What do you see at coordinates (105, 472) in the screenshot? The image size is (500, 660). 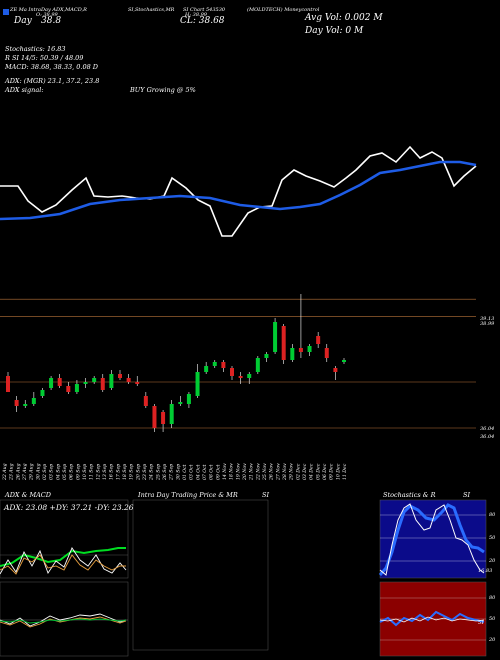 I see `date-tick-label: 13 Sep` at bounding box center [105, 472].